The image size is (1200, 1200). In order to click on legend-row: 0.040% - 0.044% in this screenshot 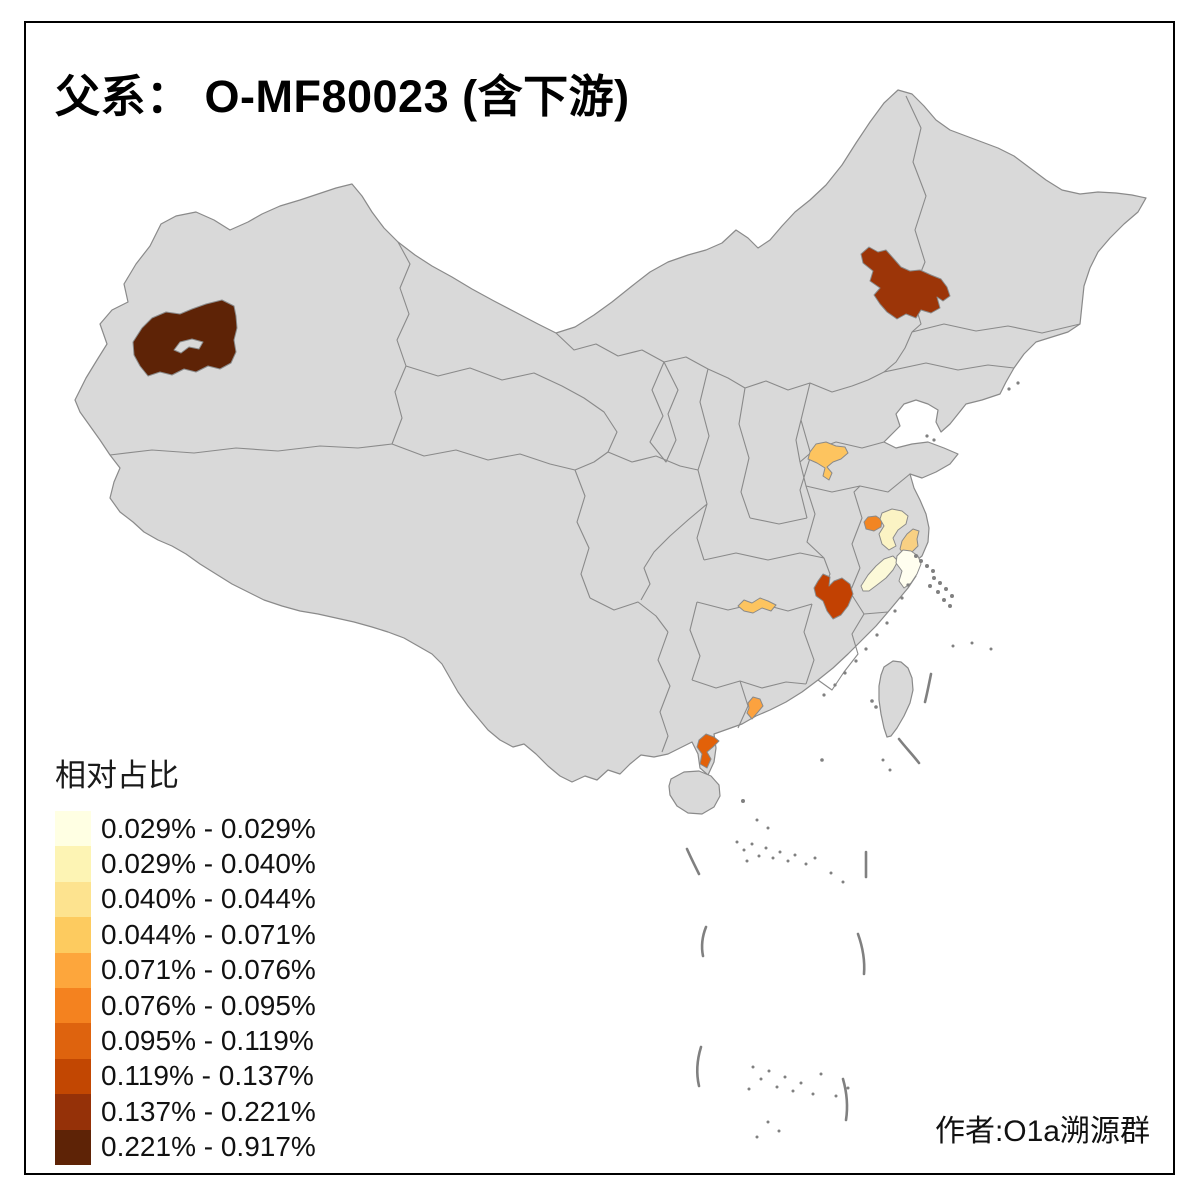, I will do `click(225, 899)`.